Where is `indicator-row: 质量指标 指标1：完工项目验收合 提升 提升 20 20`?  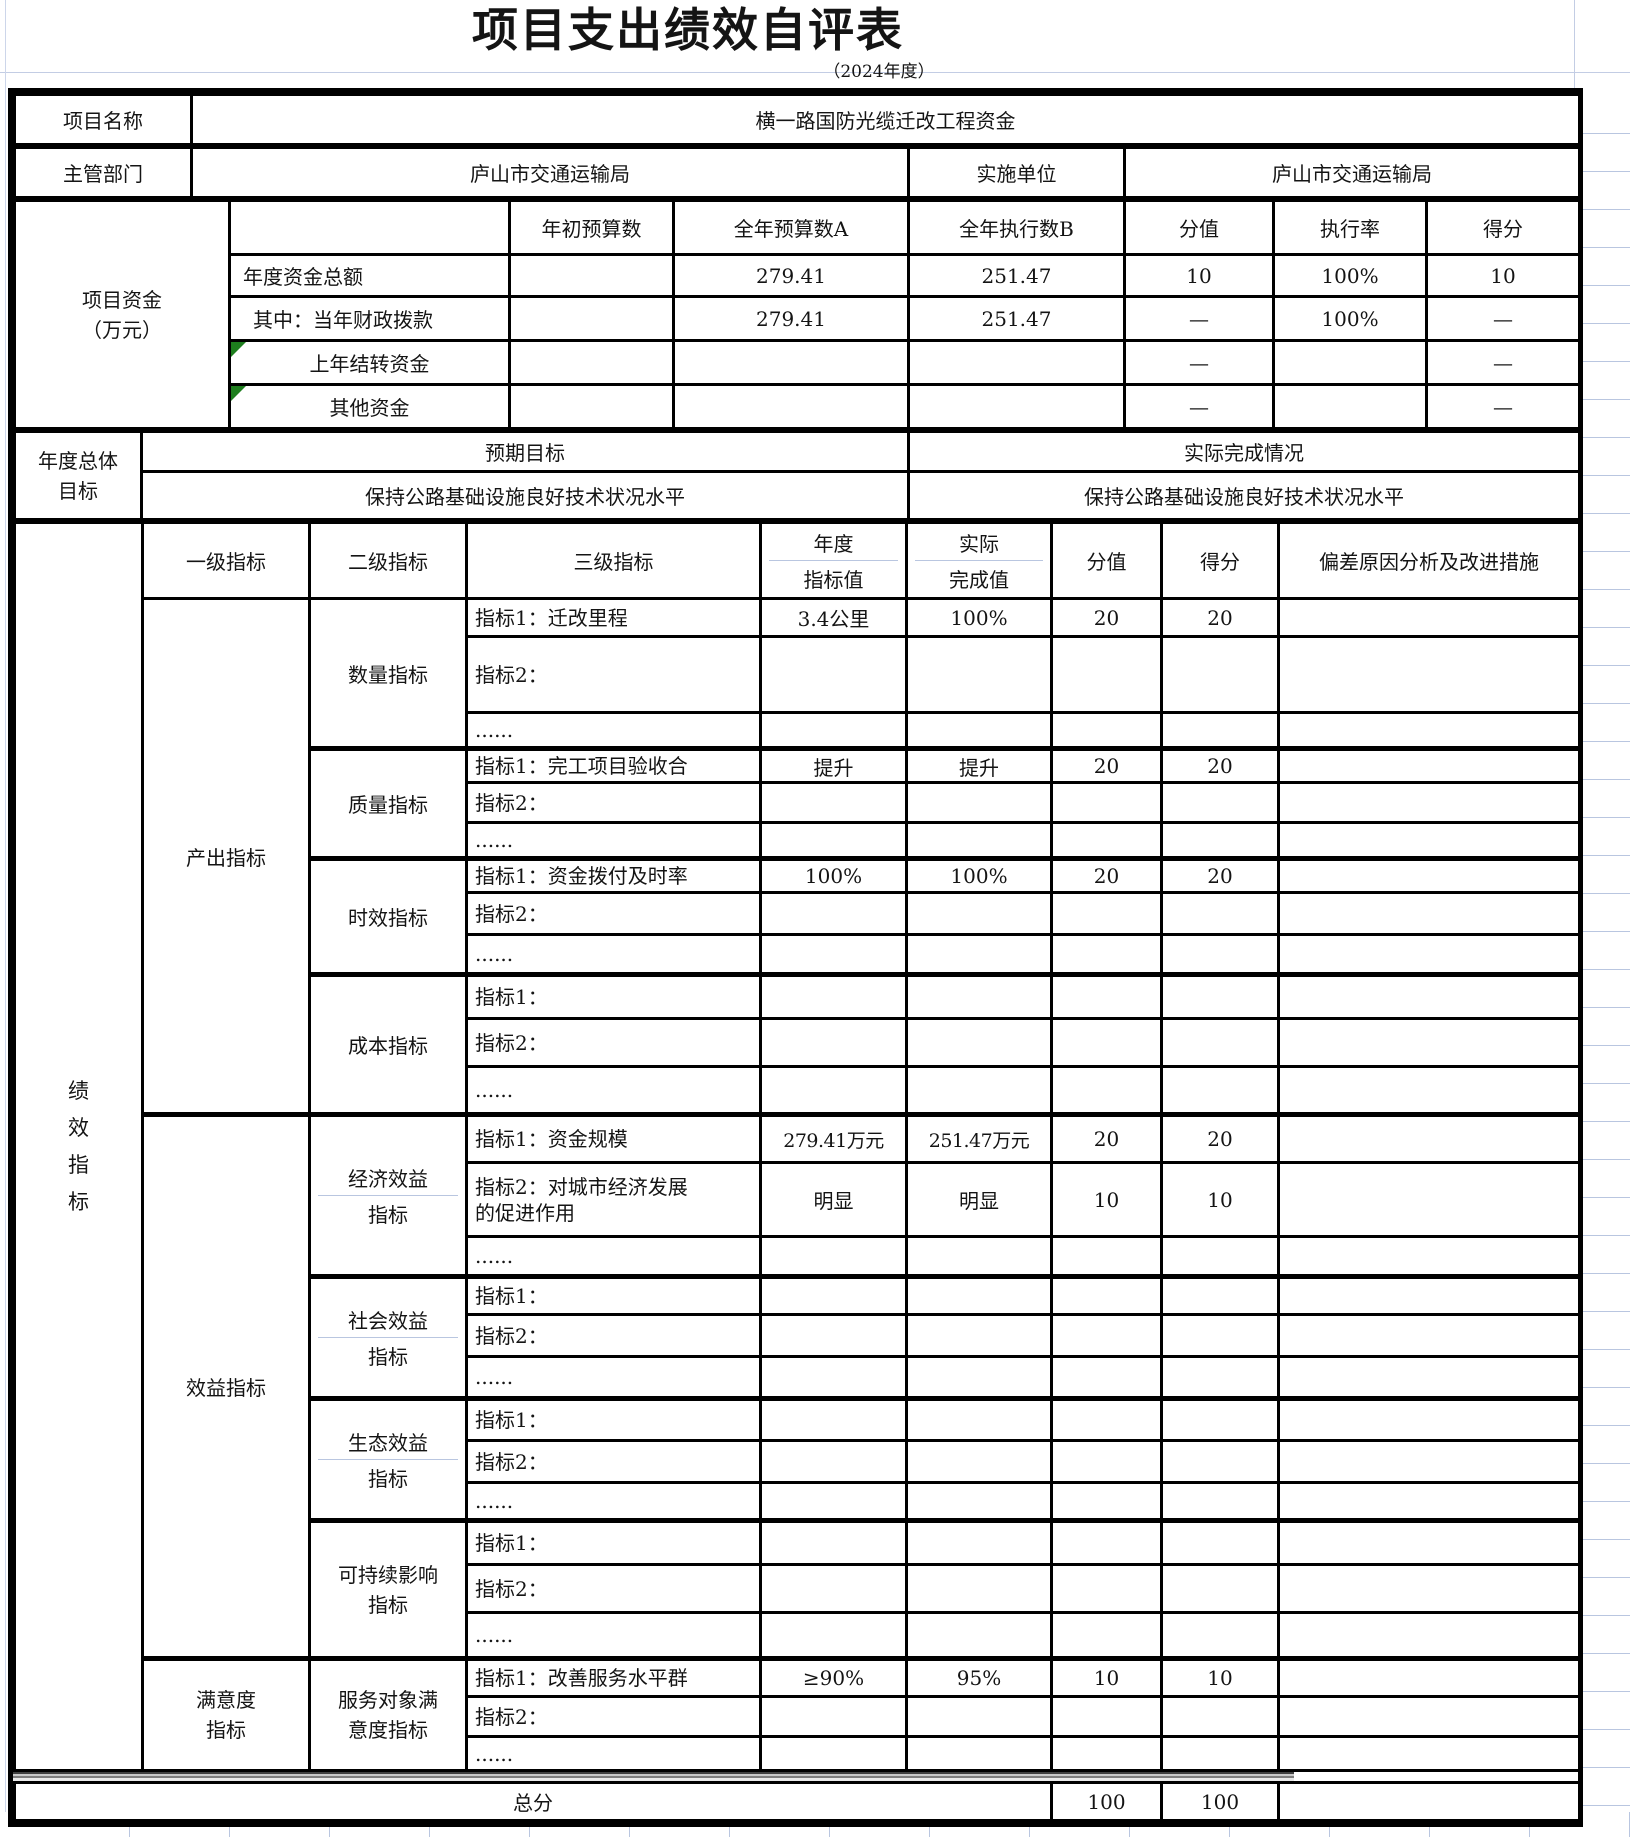
indicator-row: 质量指标 指标1：完工项目验收合 提升 提升 20 20 is located at coordinates (798, 803).